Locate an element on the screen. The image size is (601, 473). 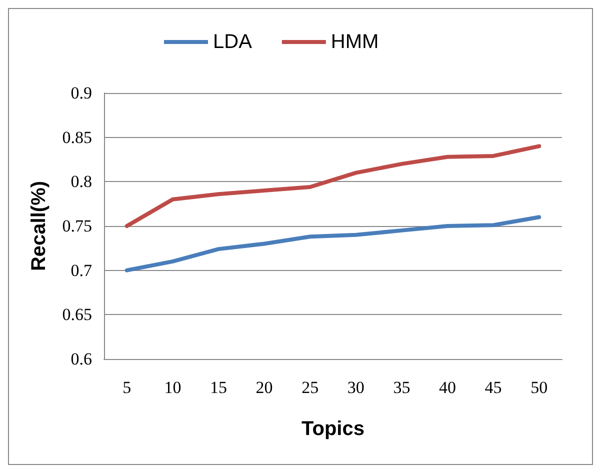
y-tick-label: 0.7 is located at coordinates (81, 270).